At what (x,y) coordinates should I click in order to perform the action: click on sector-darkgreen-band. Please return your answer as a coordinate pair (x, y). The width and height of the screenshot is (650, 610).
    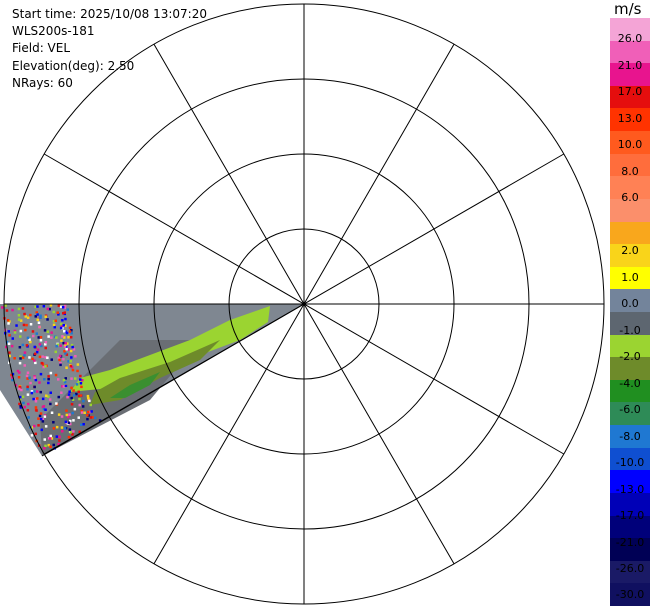
    Looking at the image, I should click on (135, 385).